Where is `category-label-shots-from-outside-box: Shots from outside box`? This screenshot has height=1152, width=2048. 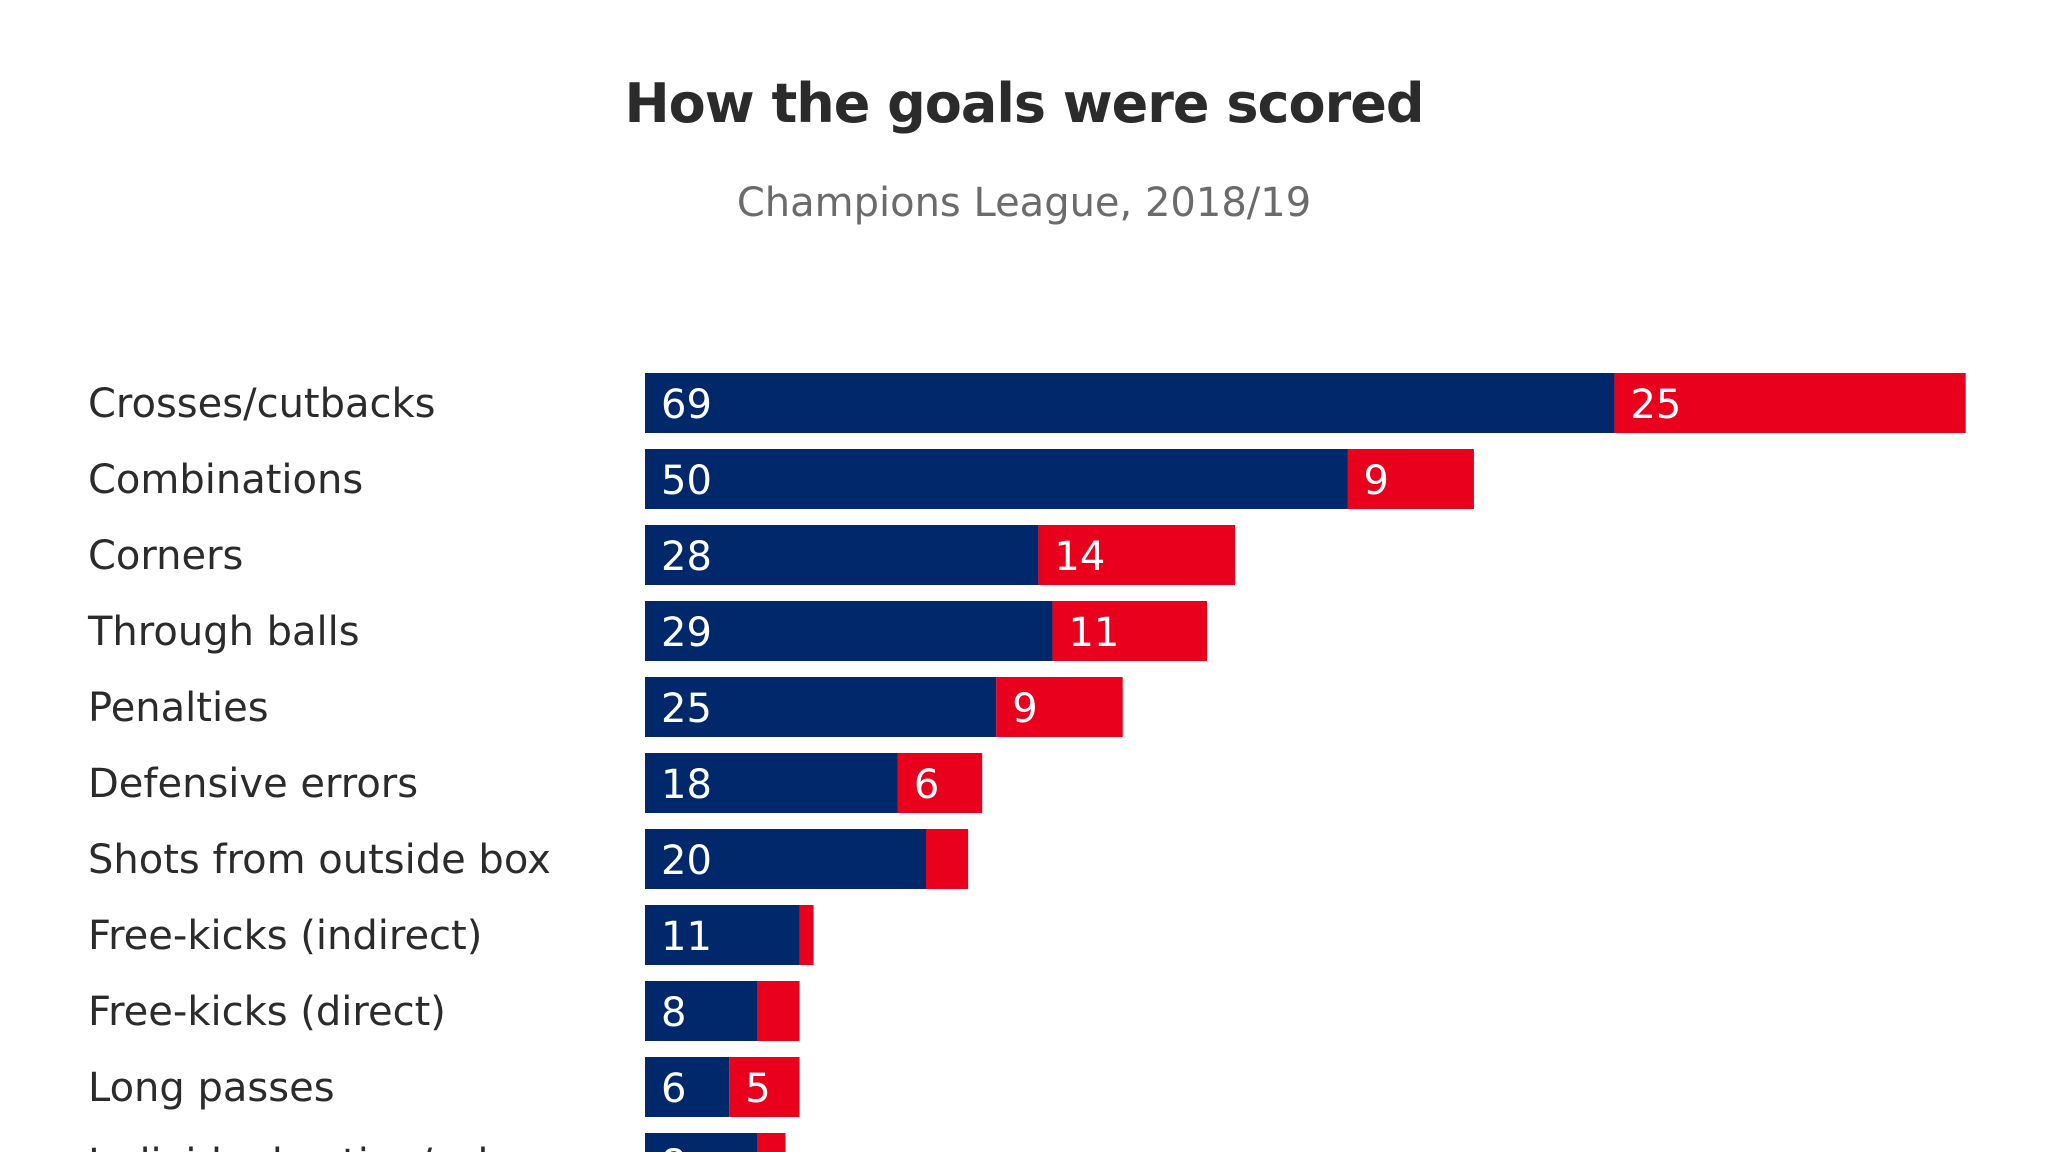
category-label-shots-from-outside-box: Shots from outside box is located at coordinates (319, 860).